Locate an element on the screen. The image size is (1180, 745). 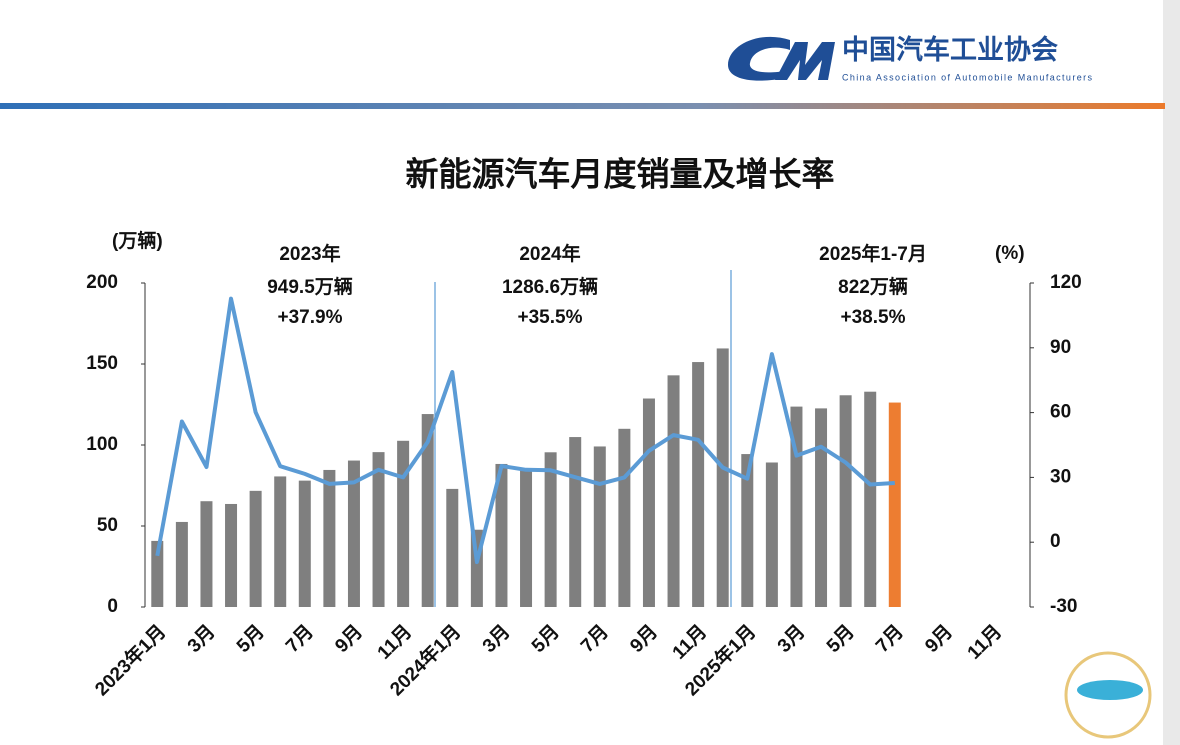
header-rule is located at coordinates (582, 106).